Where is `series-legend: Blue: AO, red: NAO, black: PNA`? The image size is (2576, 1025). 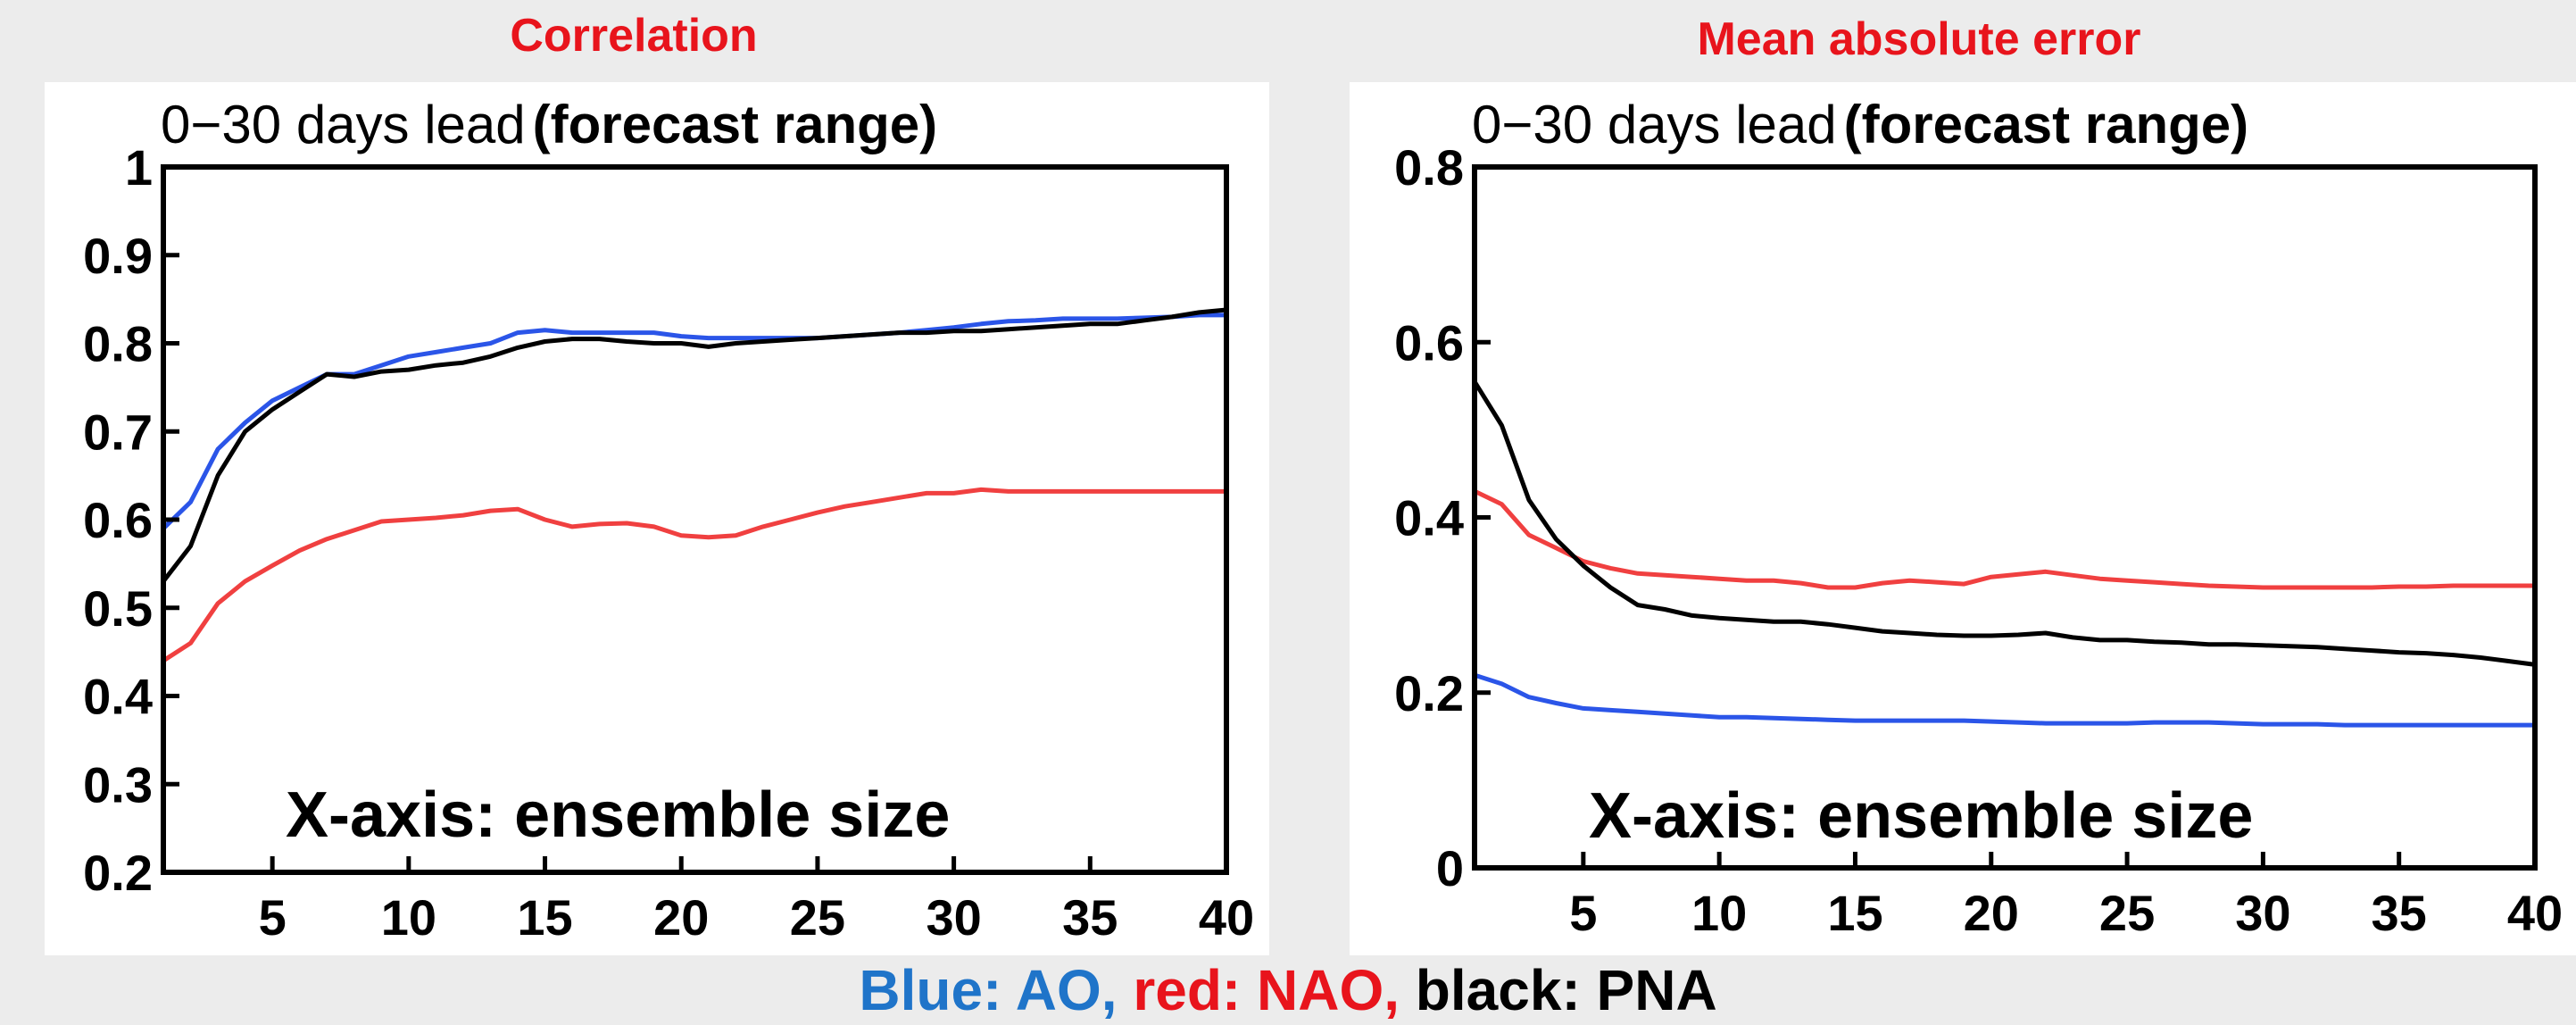 series-legend: Blue: AO, red: NAO, black: PNA is located at coordinates (1288, 990).